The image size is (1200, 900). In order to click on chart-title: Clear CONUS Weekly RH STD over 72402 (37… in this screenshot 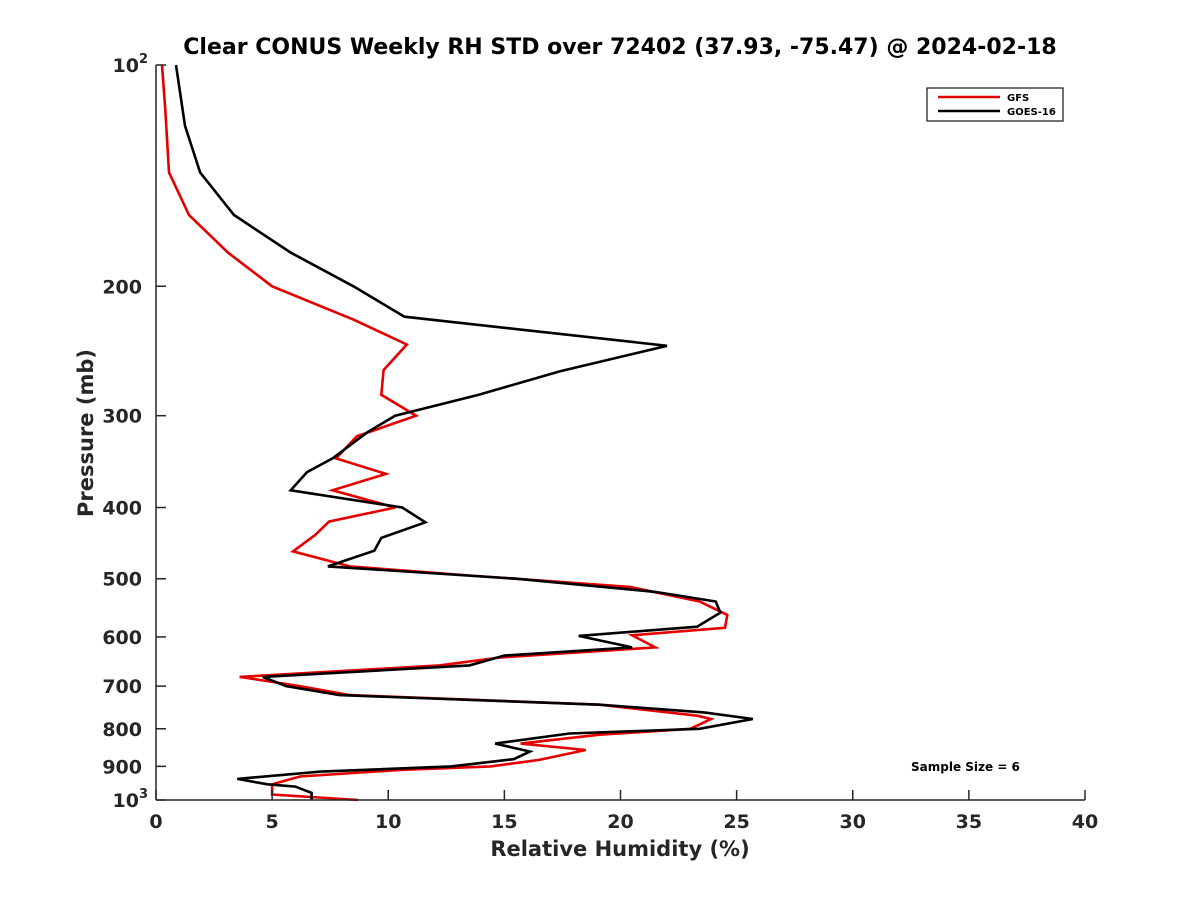, I will do `click(619, 47)`.